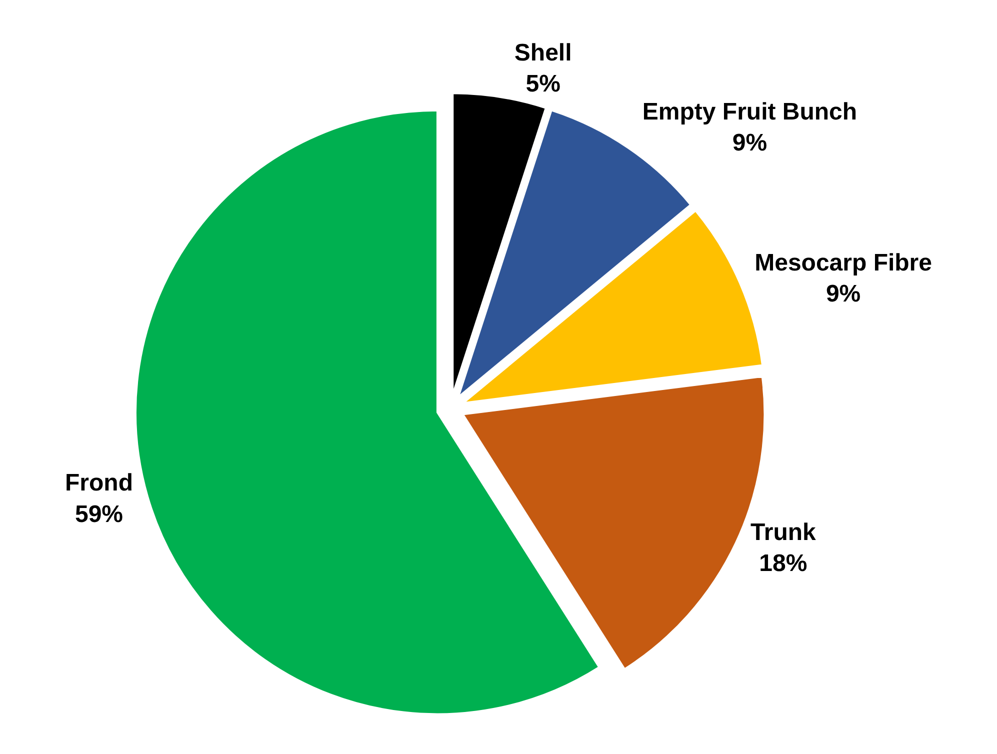 The width and height of the screenshot is (997, 754). What do you see at coordinates (843, 263) in the screenshot?
I see `slice-label: Mesocarp Fibre` at bounding box center [843, 263].